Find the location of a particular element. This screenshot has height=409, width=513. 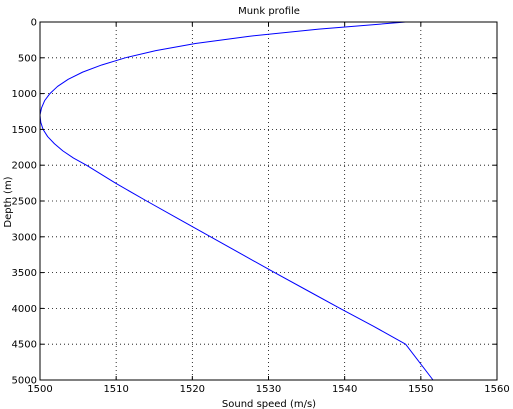

x-tick-label: 1500 is located at coordinates (39, 389).